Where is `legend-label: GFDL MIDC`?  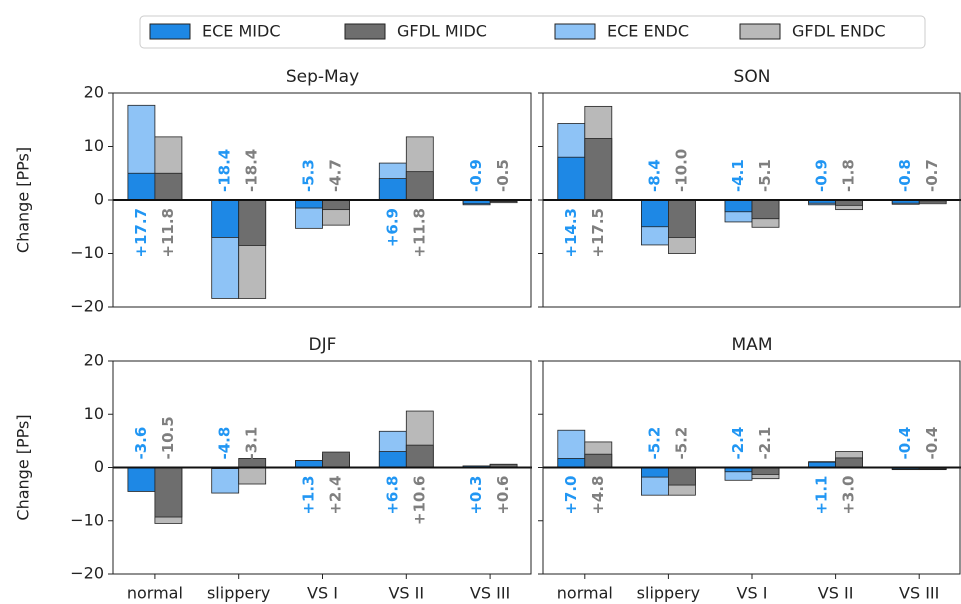
legend-label: GFDL MIDC is located at coordinates (442, 31).